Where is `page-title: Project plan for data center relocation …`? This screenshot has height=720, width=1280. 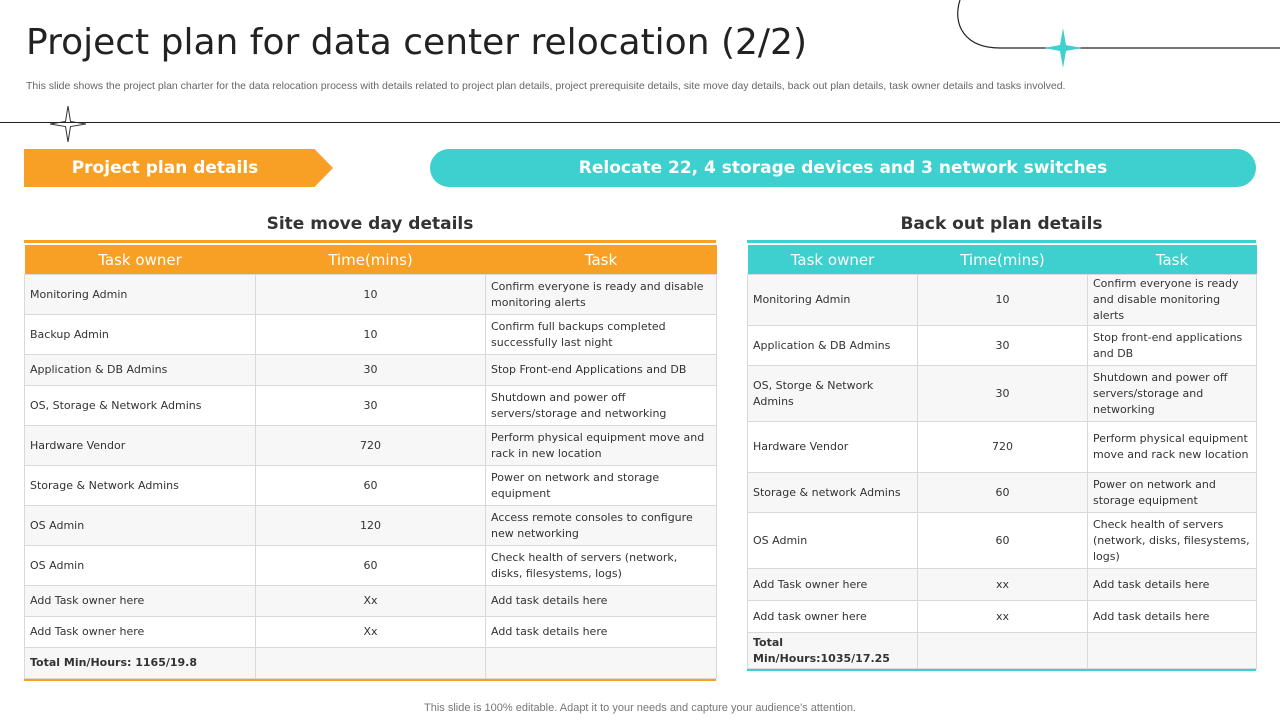
page-title: Project plan for data center relocation … is located at coordinates (416, 42).